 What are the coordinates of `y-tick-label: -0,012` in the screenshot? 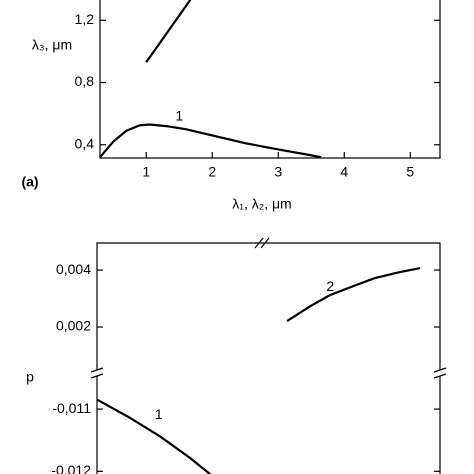 It's located at (71, 468).